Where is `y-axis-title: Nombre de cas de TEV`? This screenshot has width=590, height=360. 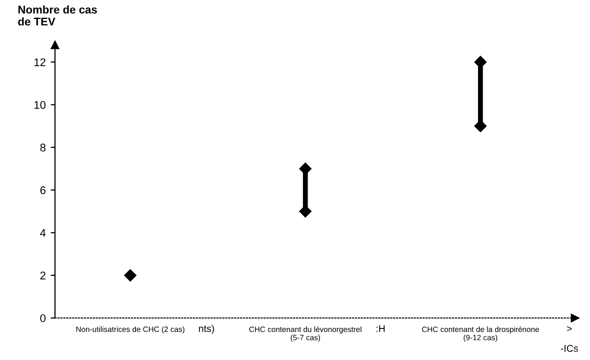 y-axis-title: Nombre de cas de TEV is located at coordinates (57, 15).